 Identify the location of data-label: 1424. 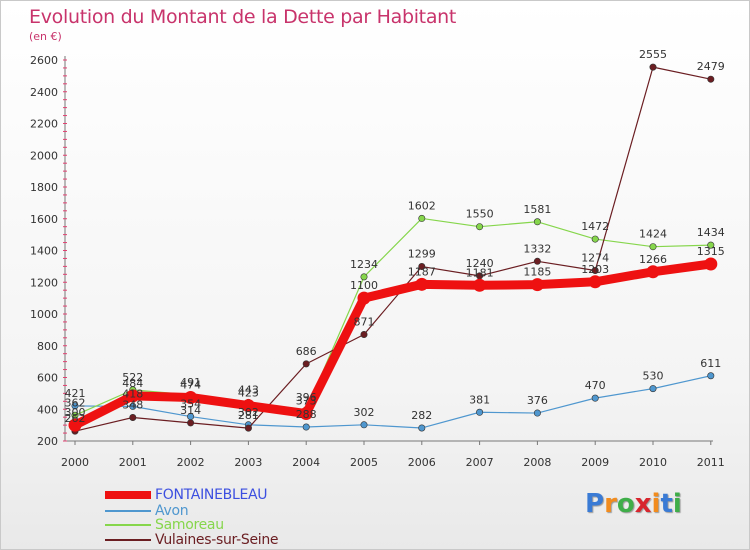
(653, 234).